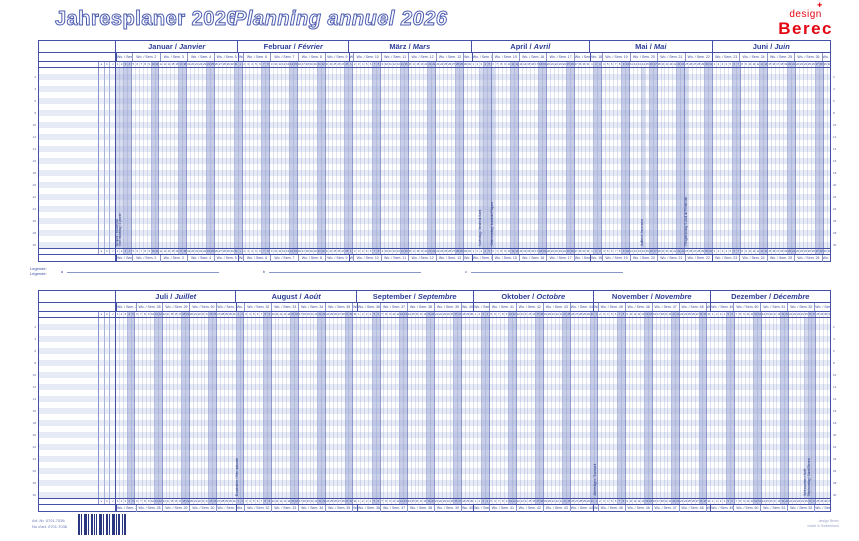  What do you see at coordinates (368, 508) in the screenshot?
I see `week-label: Wo. / Sem. 36` at bounding box center [368, 508].